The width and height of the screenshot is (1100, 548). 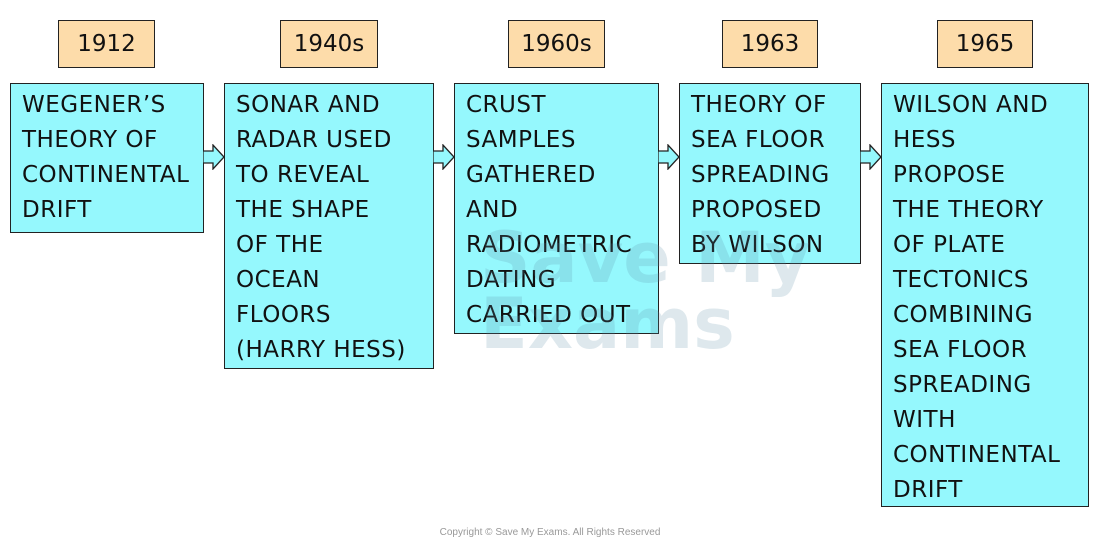 What do you see at coordinates (303, 210) in the screenshot?
I see `event-text-line: THE SHAPE` at bounding box center [303, 210].